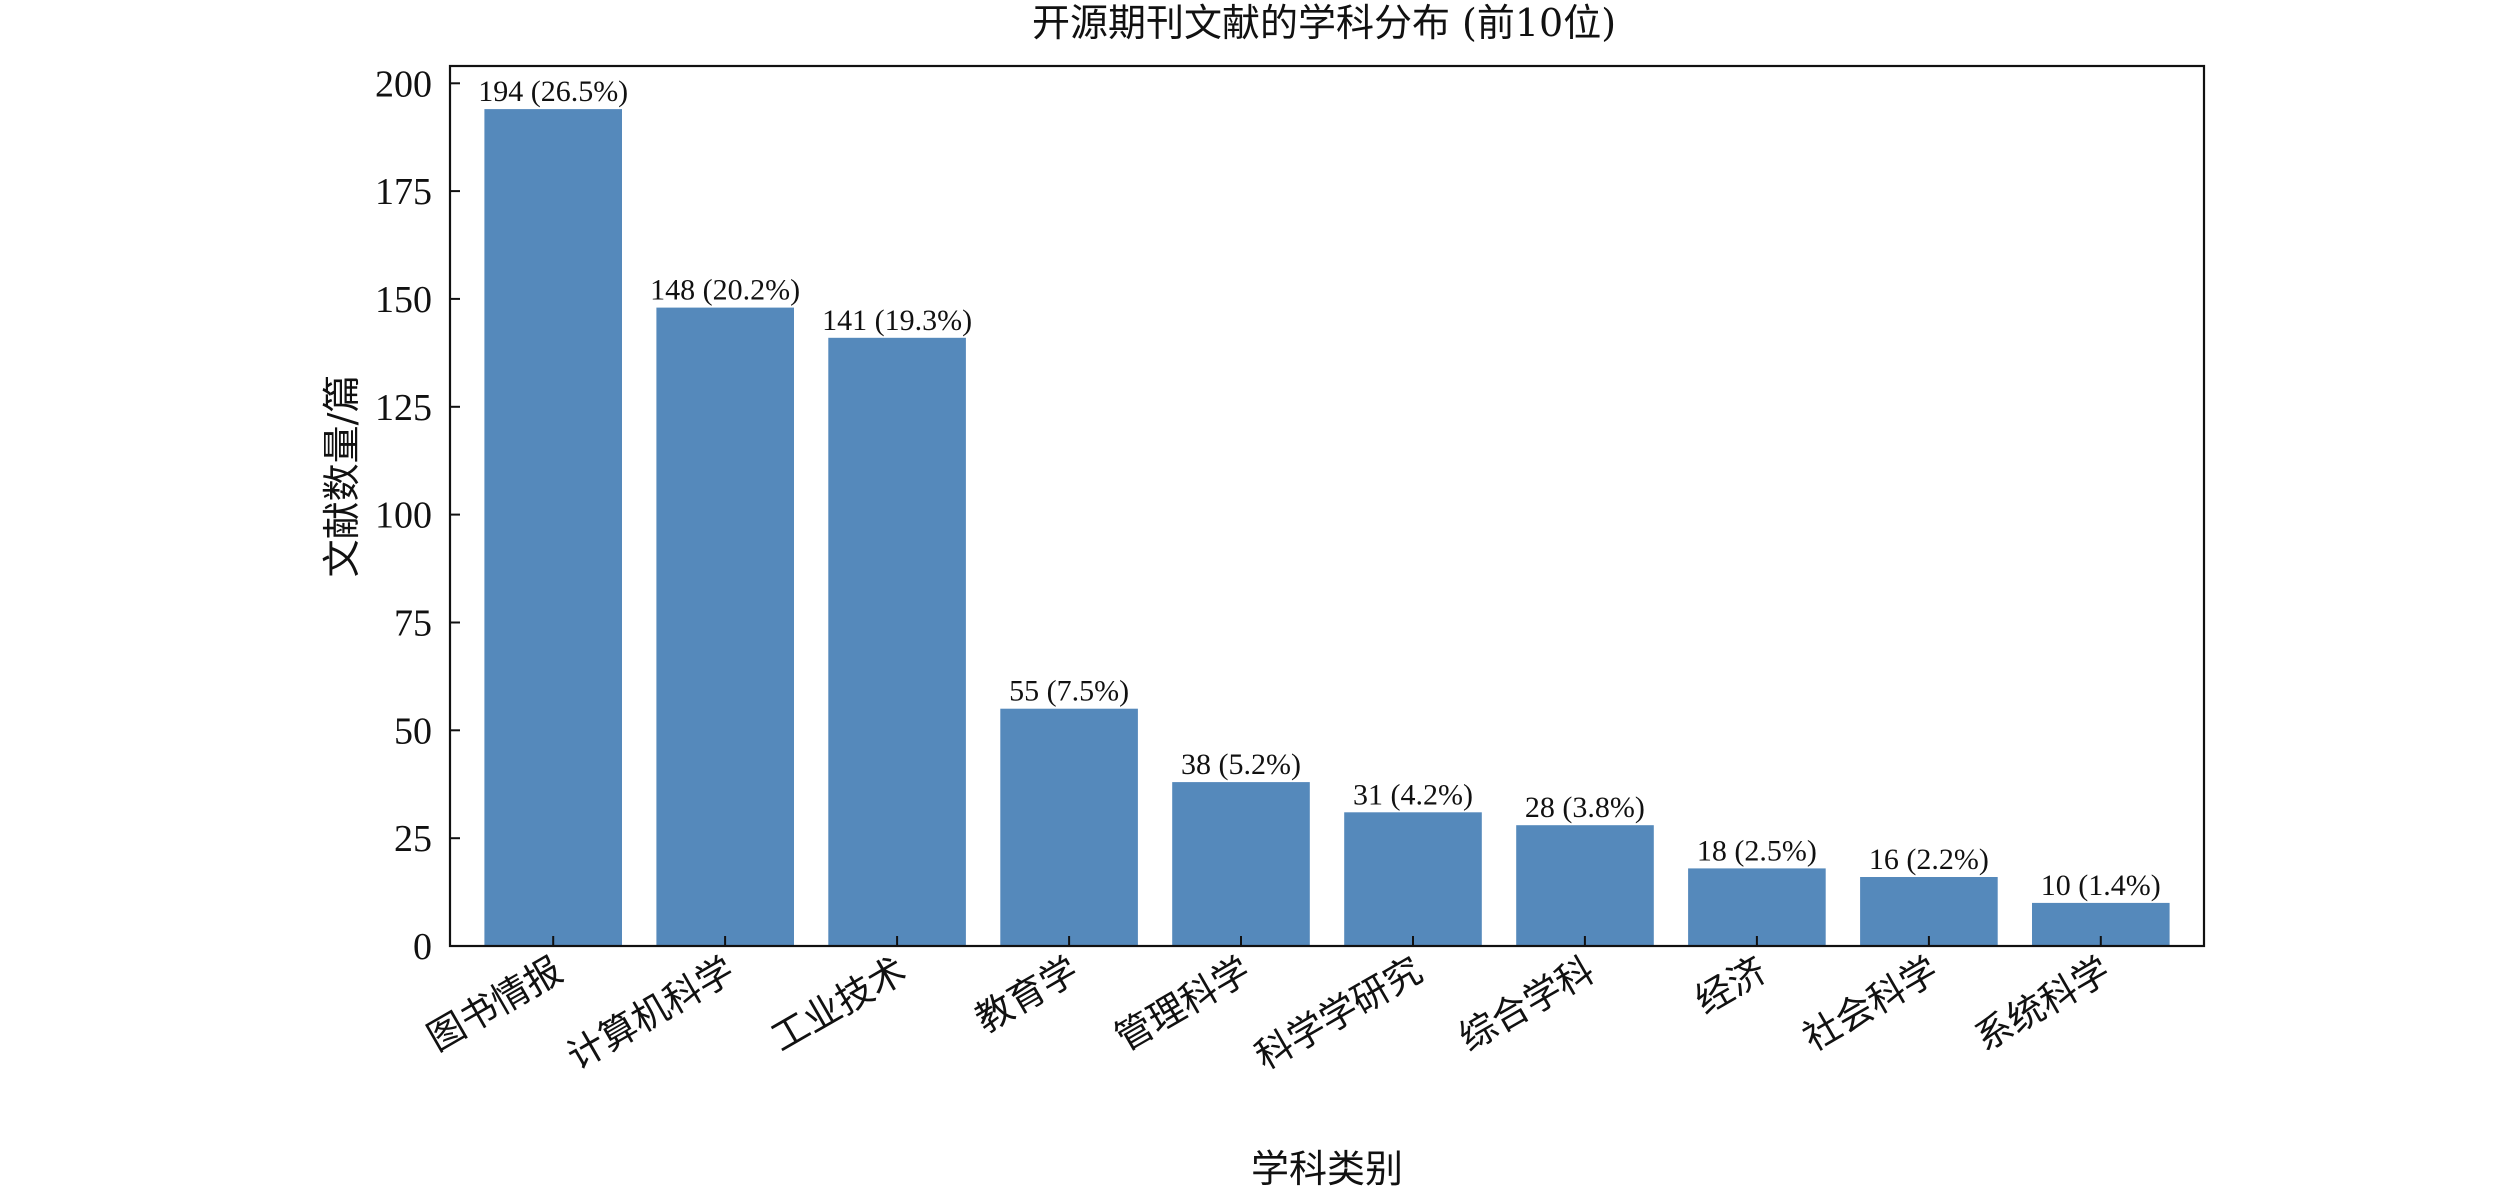 The width and height of the screenshot is (2519, 1198). What do you see at coordinates (1027, 995) in the screenshot?
I see `x-tick-label-4: 教育学` at bounding box center [1027, 995].